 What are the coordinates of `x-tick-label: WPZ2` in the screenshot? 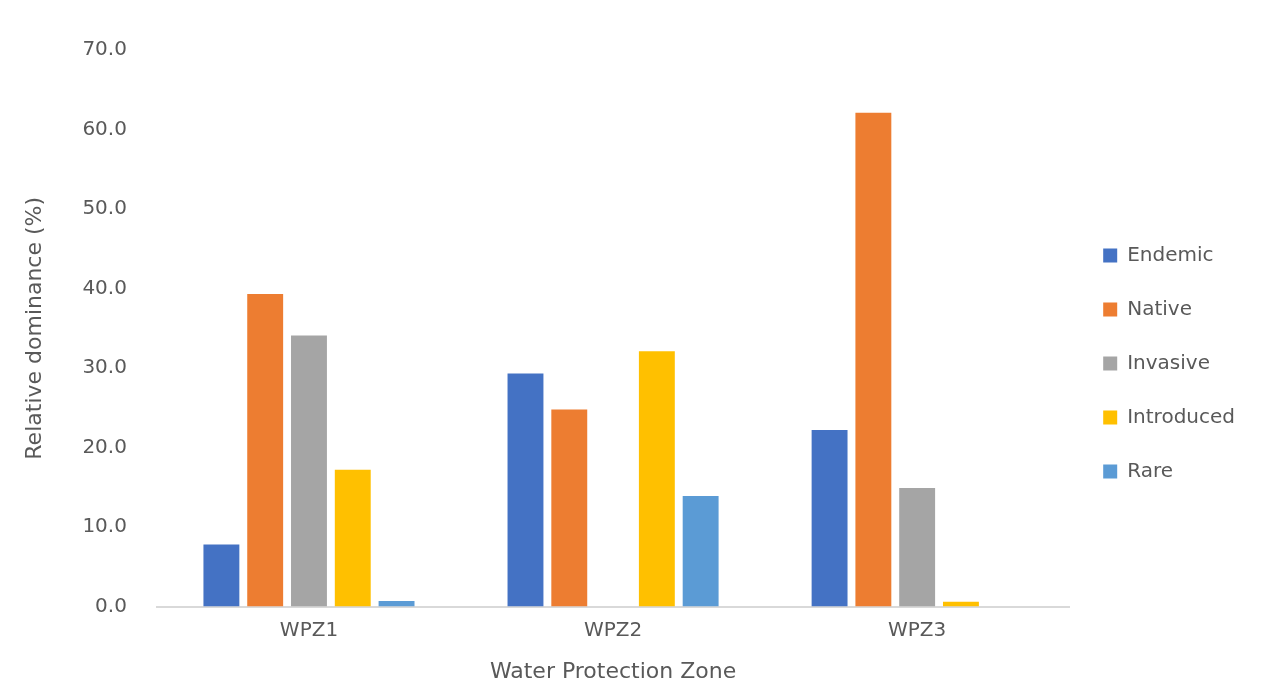 It's located at (613, 628).